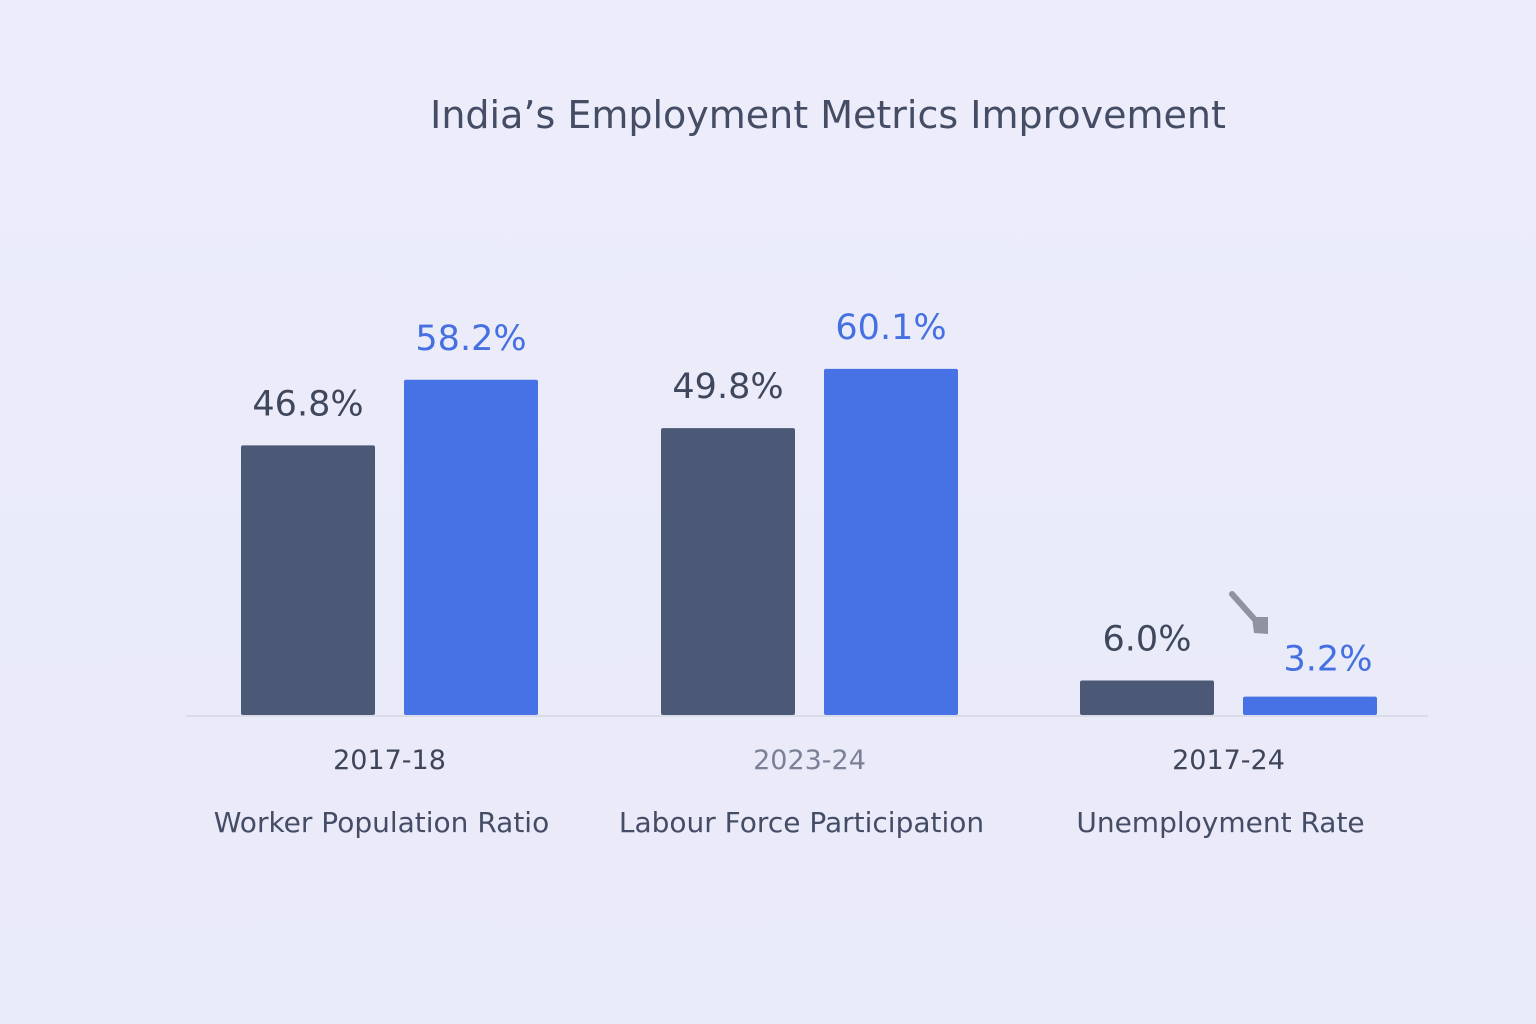 The image size is (1536, 1024). What do you see at coordinates (809, 760) in the screenshot?
I see `period-label-labour-force-participation: 2023-24` at bounding box center [809, 760].